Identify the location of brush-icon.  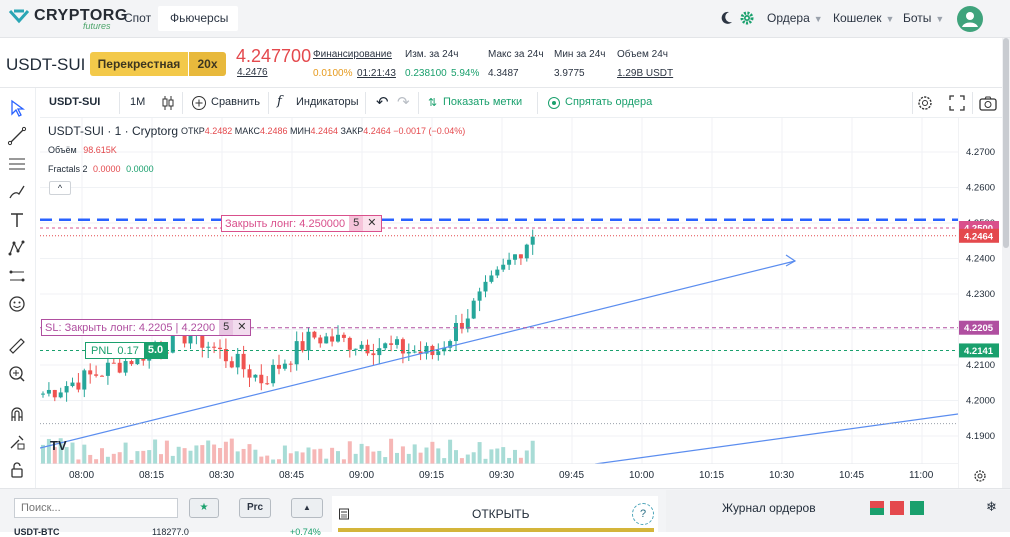
(17, 192).